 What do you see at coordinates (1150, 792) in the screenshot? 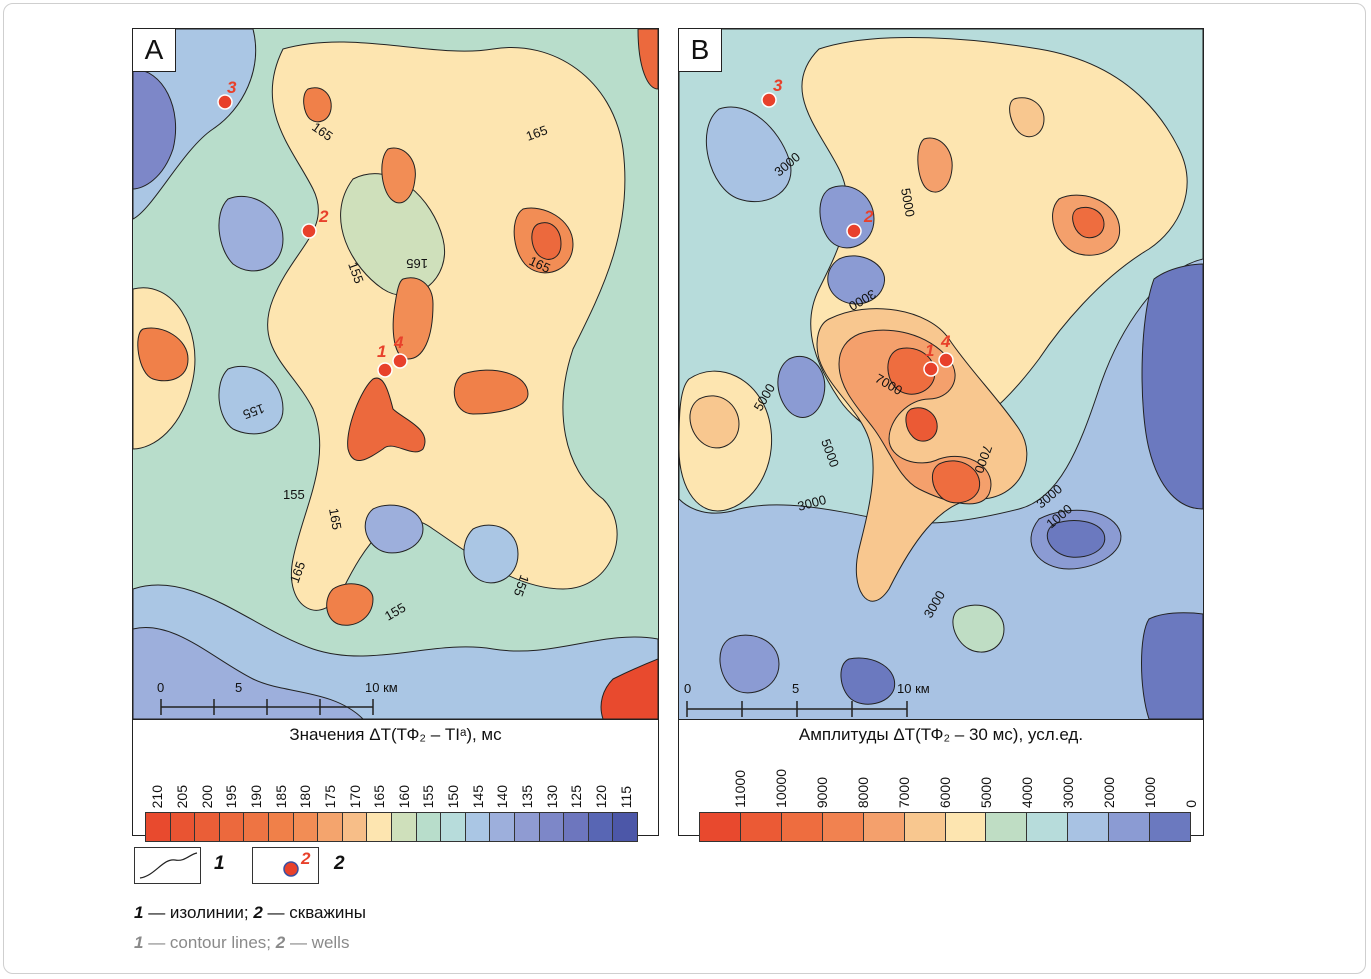
I see `legend-tick-label: 1000` at bounding box center [1150, 792].